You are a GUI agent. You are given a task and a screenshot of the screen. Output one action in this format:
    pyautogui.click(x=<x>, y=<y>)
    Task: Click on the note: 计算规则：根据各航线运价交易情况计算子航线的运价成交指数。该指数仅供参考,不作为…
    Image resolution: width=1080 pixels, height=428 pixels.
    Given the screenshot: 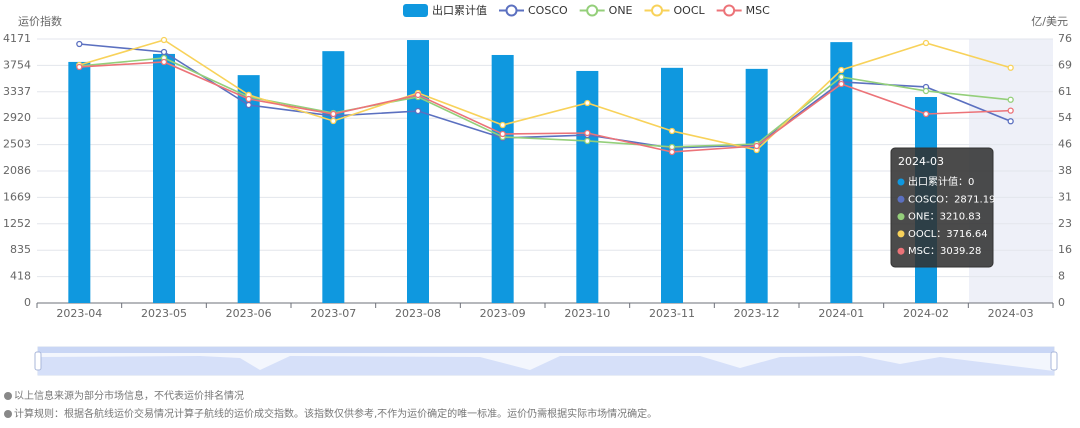 What is the action you would take?
    pyautogui.click(x=330, y=412)
    